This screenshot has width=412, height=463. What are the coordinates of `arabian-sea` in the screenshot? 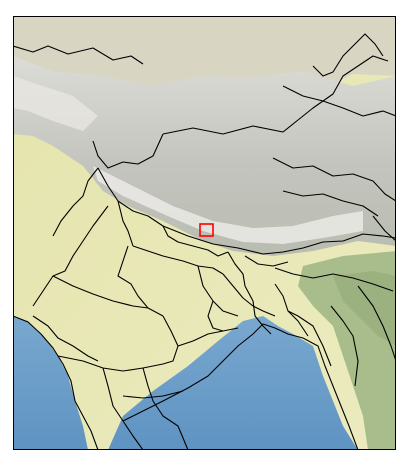 It's located at (50, 383).